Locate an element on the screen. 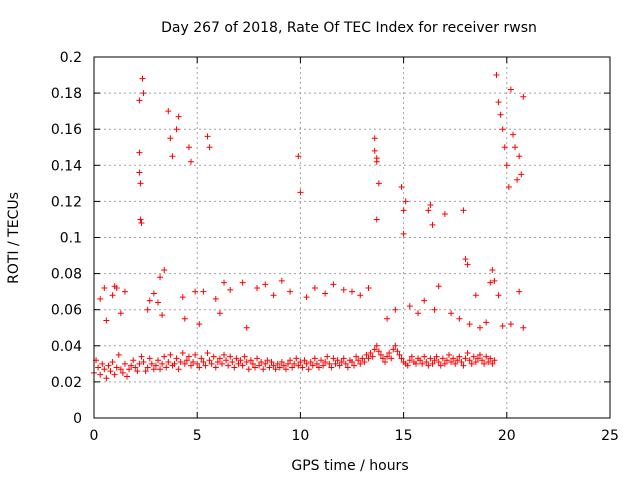 Image resolution: width=640 pixels, height=480 pixels. y-tick-label: 0.1 is located at coordinates (71, 239).